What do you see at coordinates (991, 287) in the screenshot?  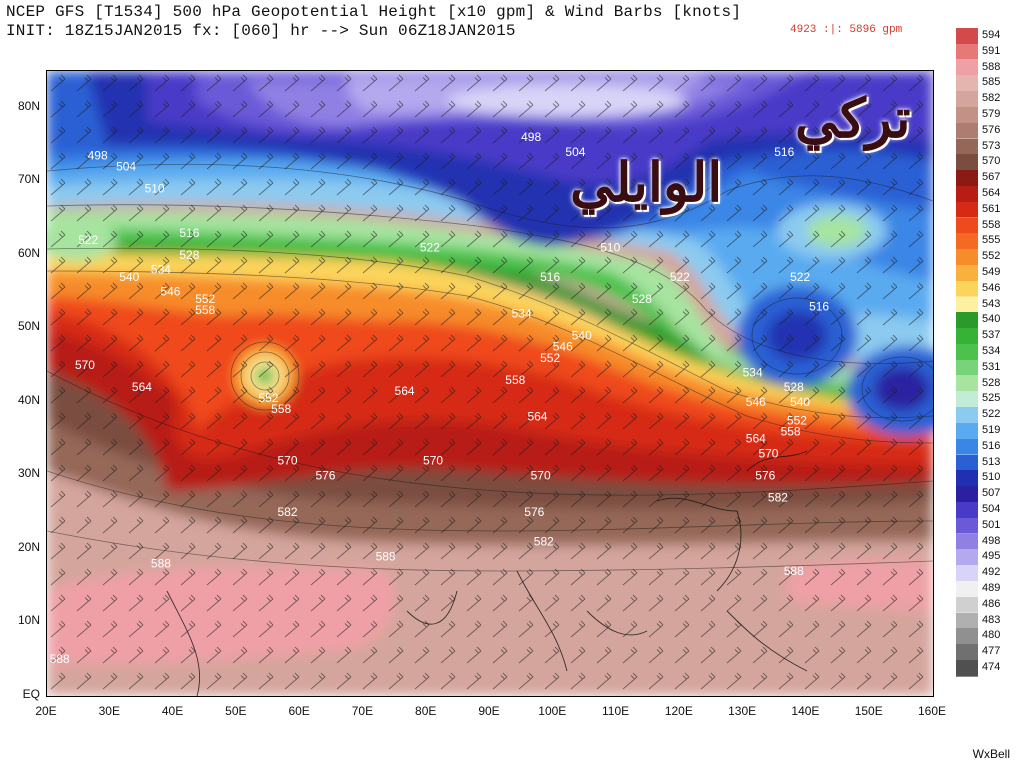 I see `colorbar-label: 546` at bounding box center [991, 287].